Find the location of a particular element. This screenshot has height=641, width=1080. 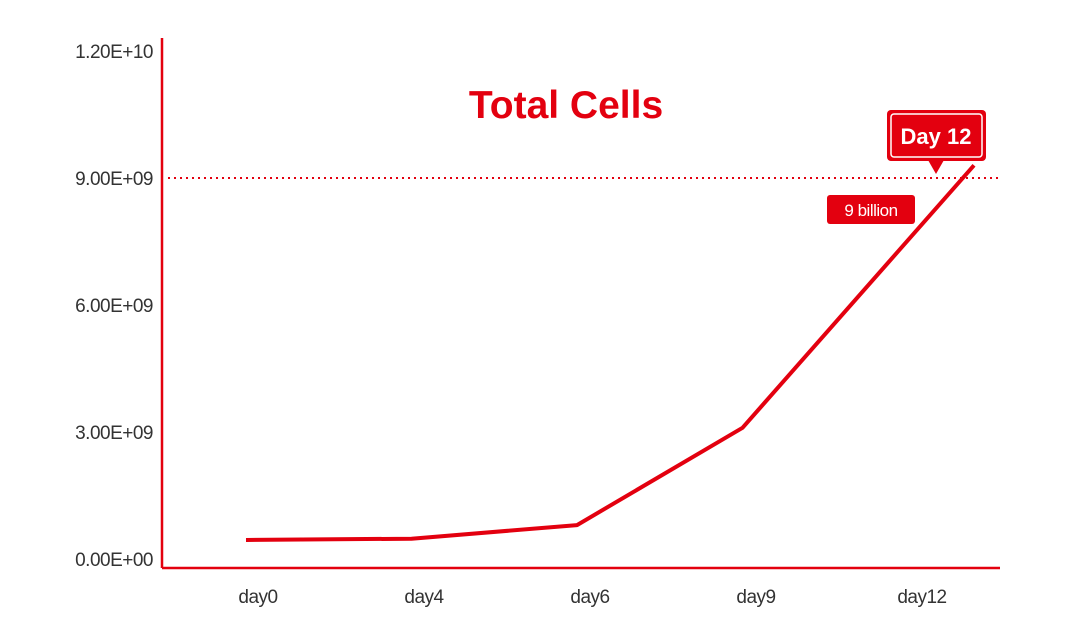

x-tick-labels: day0 day4 day6 day9 day12 is located at coordinates (592, 597).